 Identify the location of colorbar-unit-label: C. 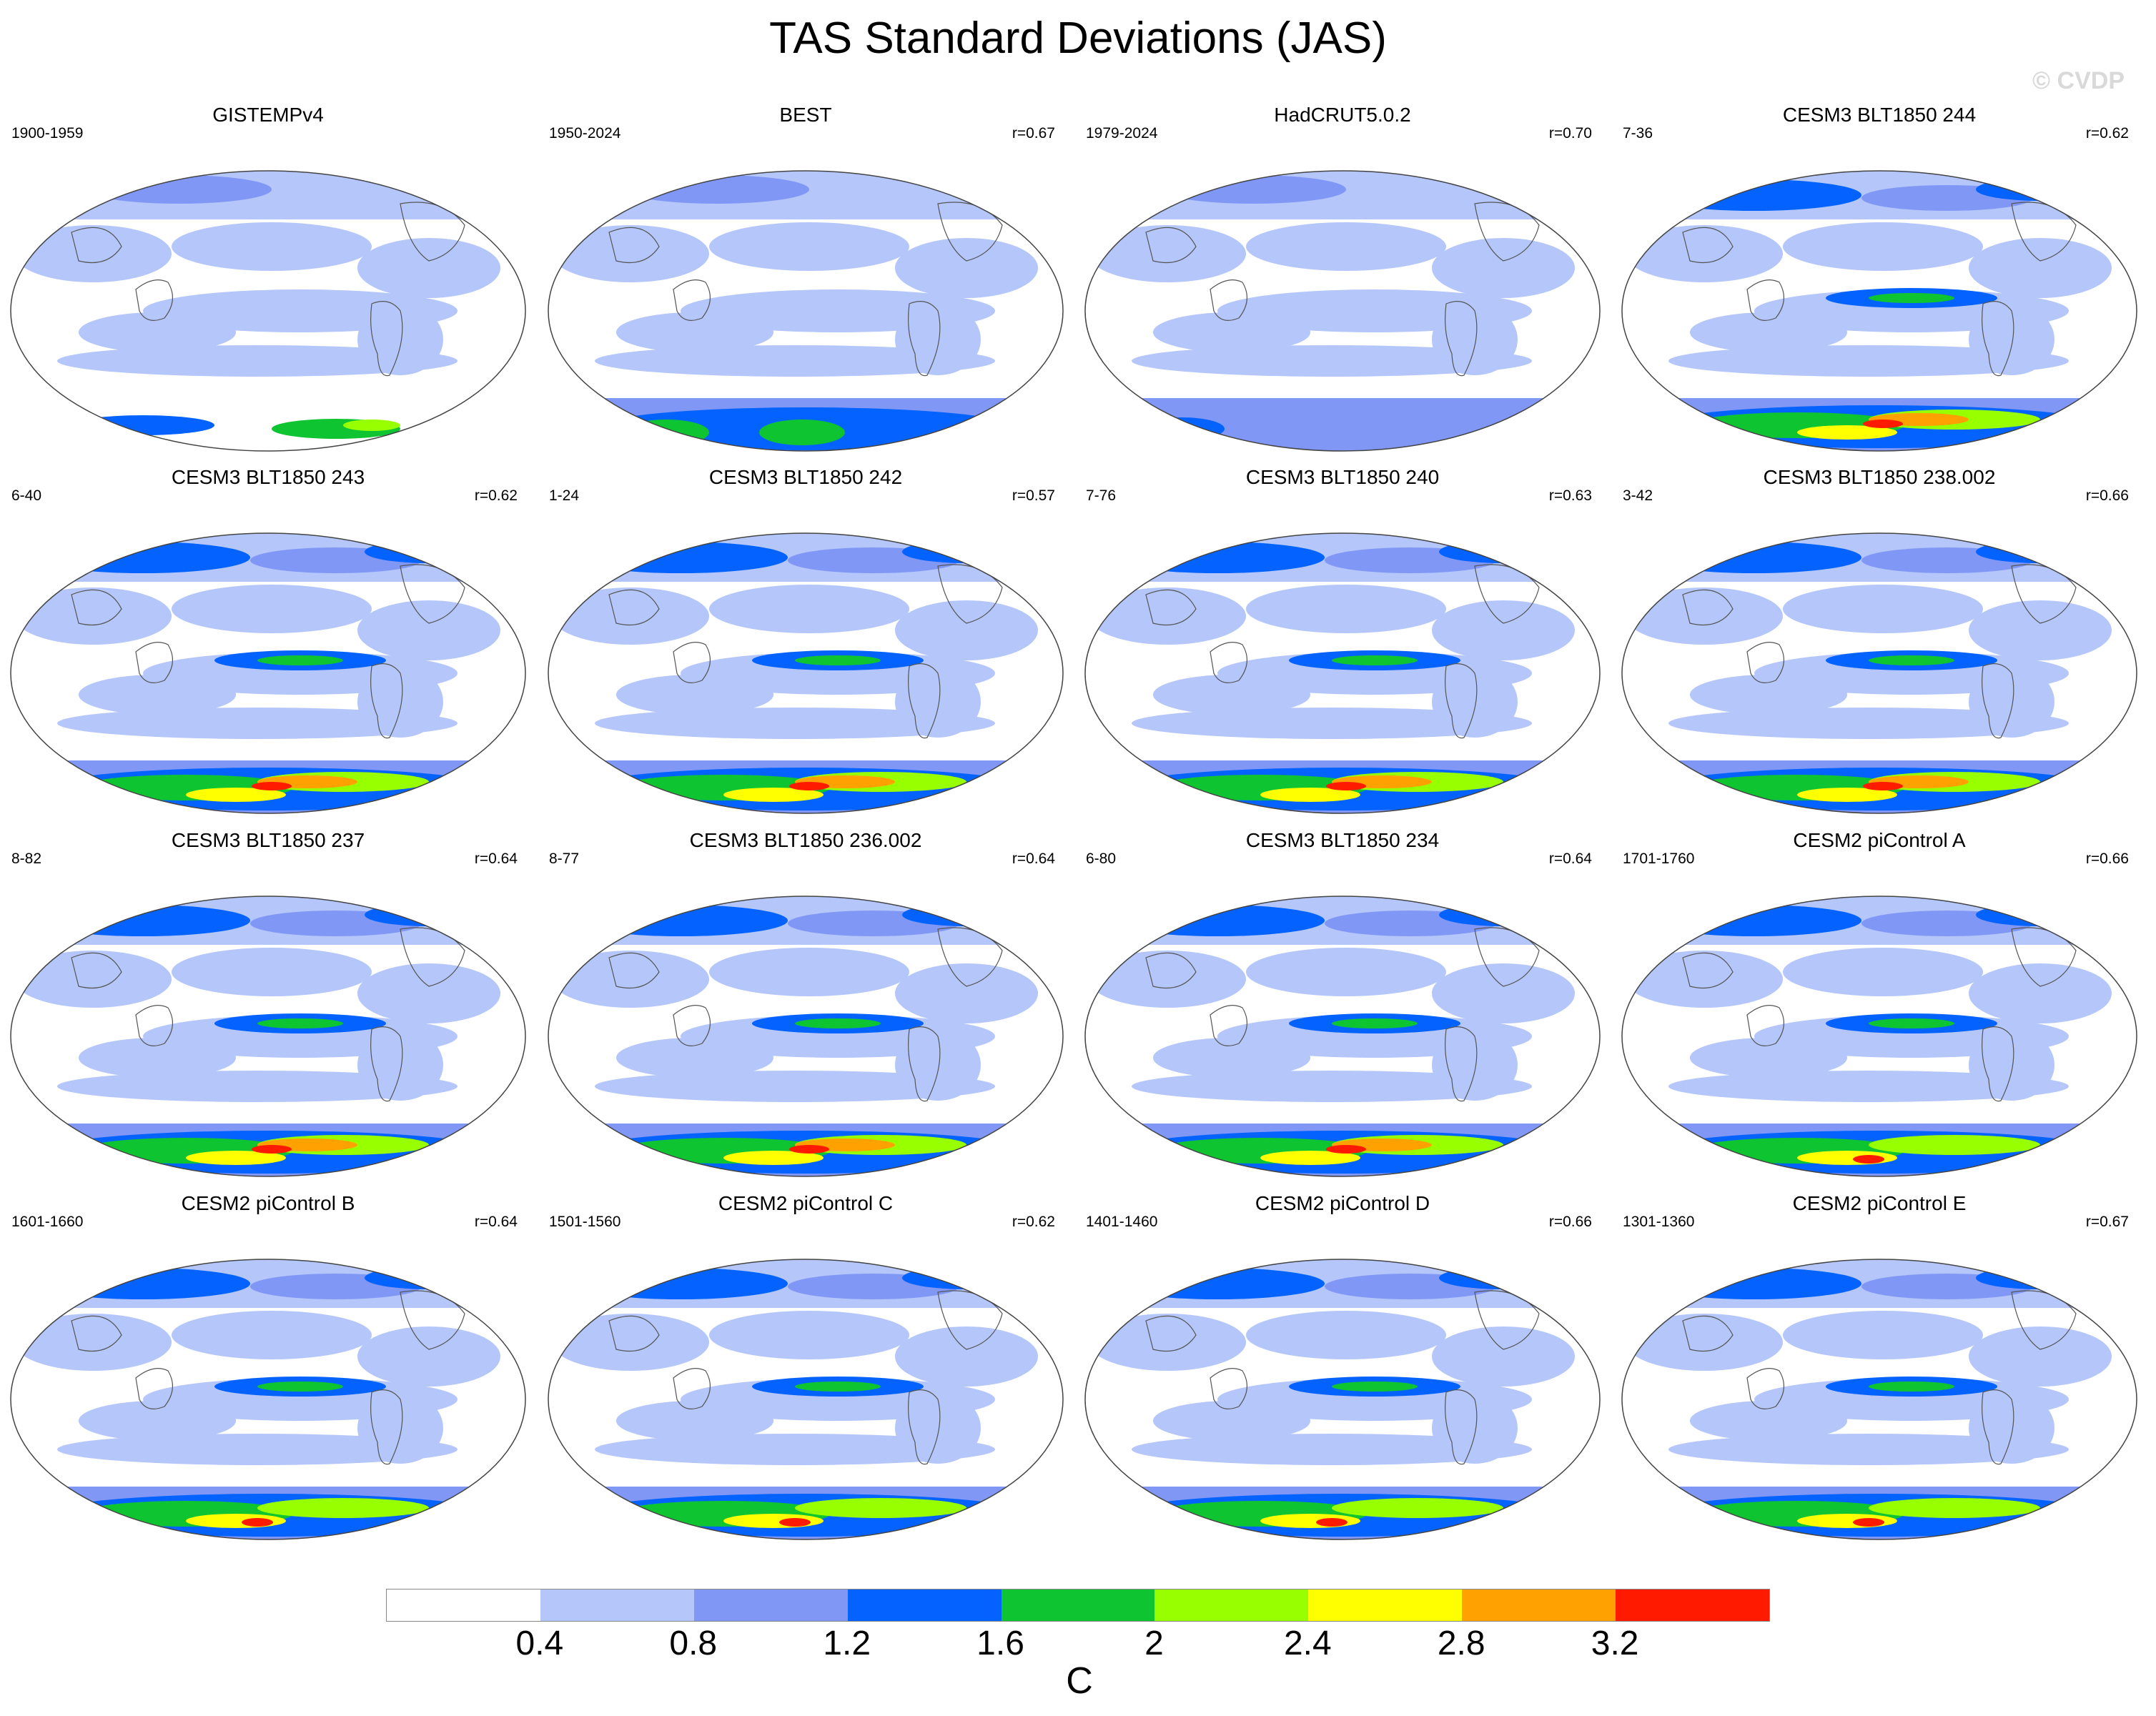
(1079, 1681).